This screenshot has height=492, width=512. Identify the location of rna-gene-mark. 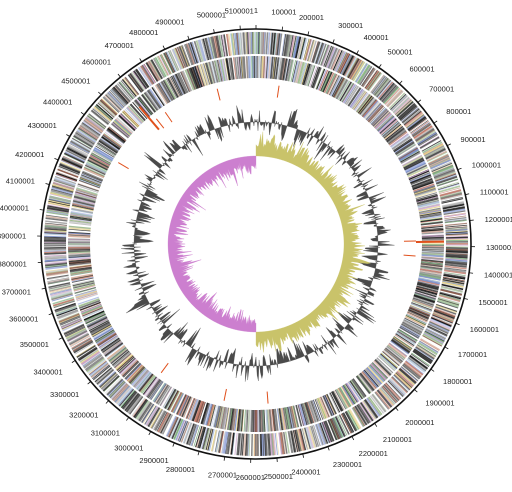
(160, 123).